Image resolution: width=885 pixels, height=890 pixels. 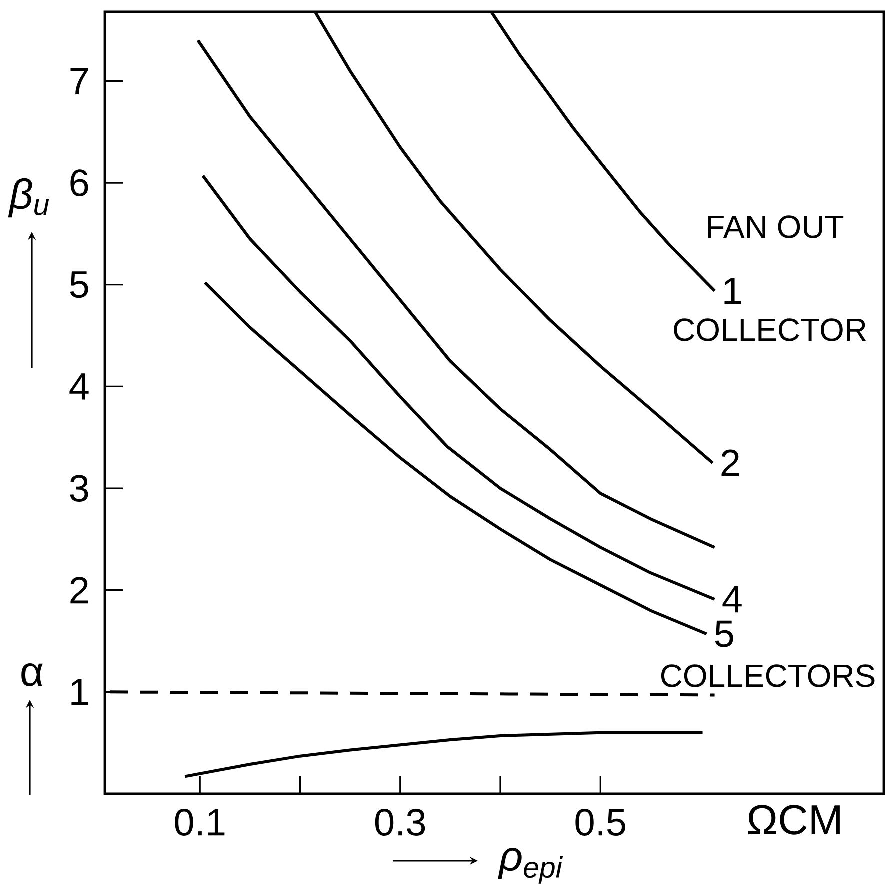 I want to click on y-tick-label: 1, so click(x=80, y=692).